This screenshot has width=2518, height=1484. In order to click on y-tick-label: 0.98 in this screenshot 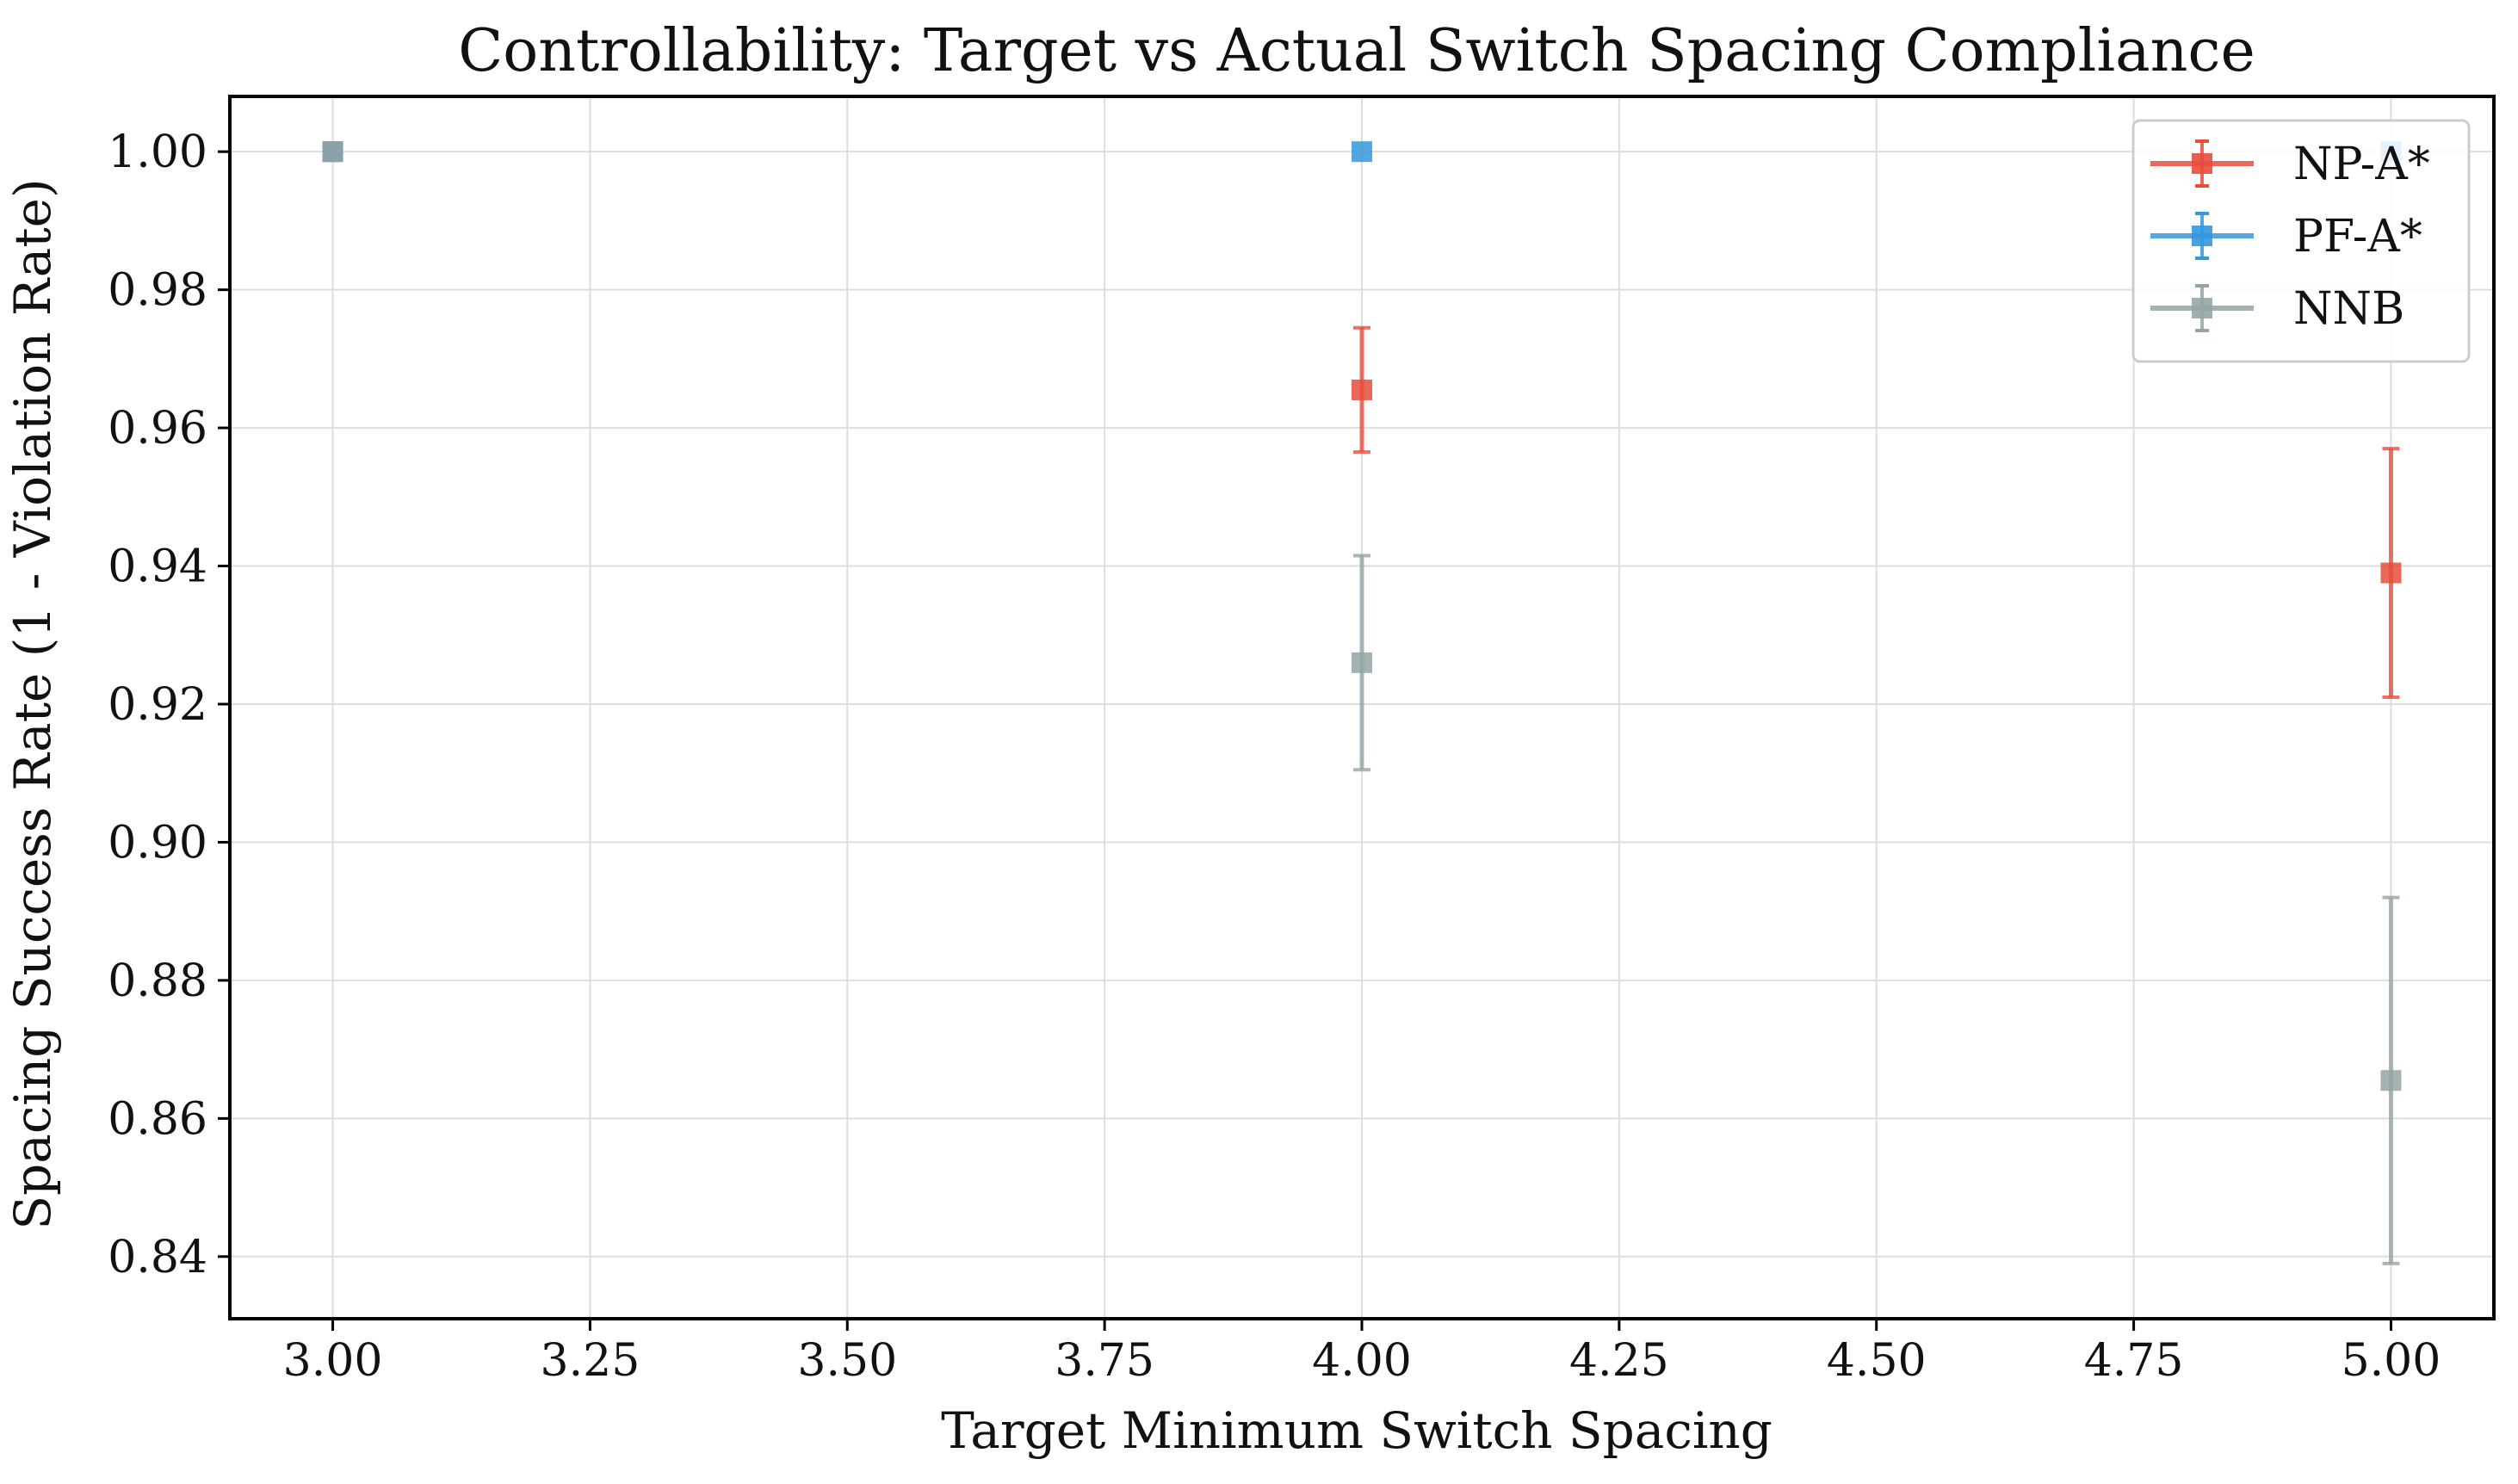, I will do `click(157, 291)`.